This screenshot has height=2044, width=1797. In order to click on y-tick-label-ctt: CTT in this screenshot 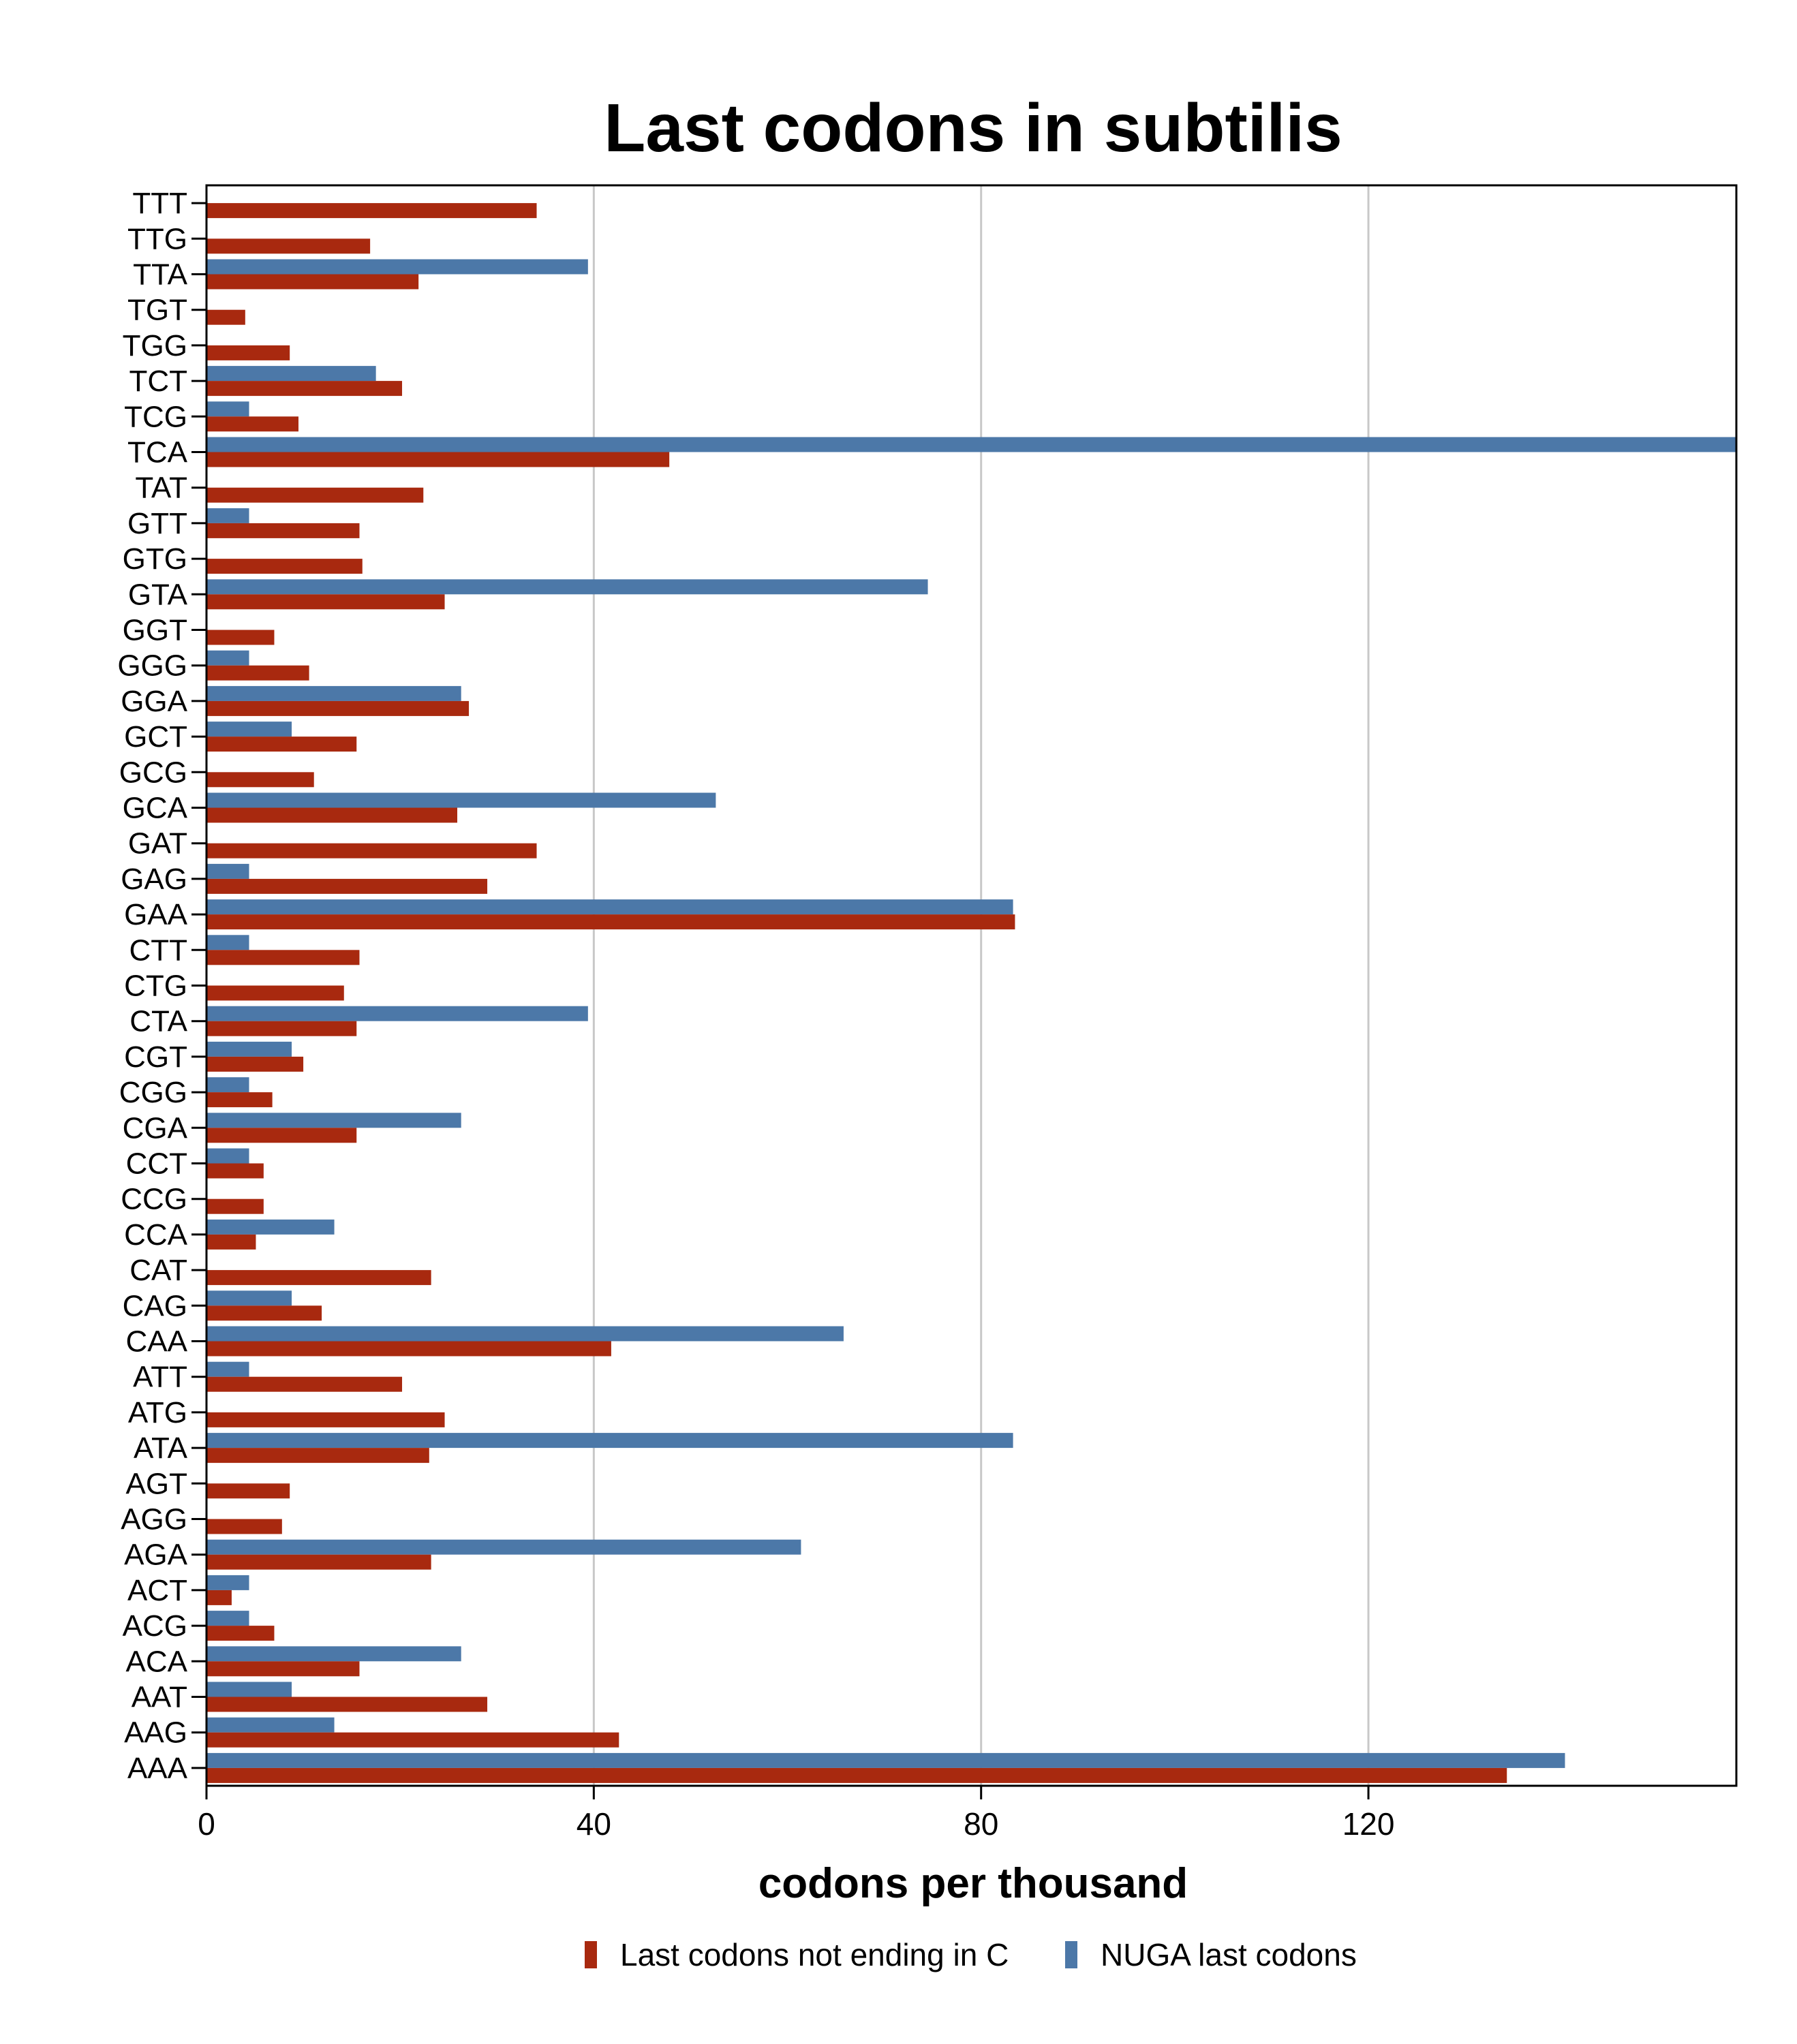, I will do `click(158, 950)`.